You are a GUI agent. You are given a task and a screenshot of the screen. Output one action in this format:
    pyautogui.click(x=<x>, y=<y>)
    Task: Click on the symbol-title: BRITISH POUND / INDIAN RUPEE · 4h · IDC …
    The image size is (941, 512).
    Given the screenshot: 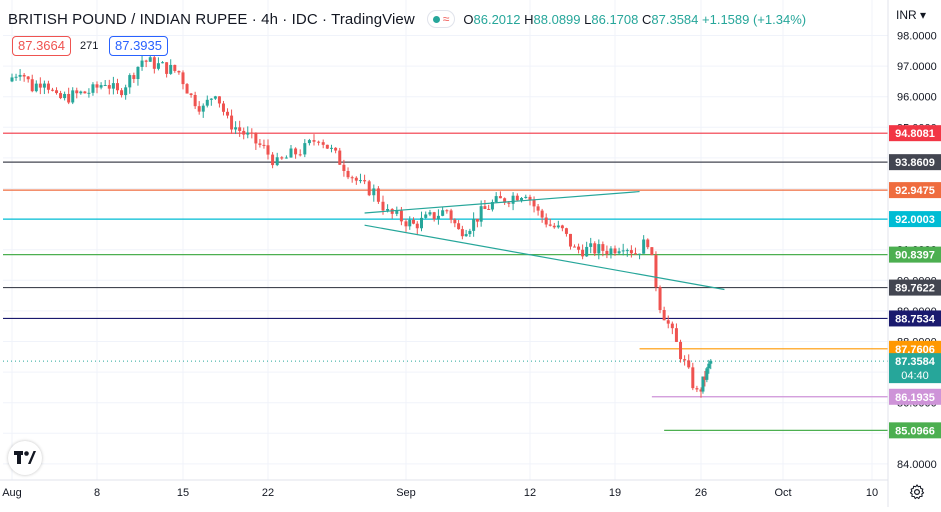 What is the action you would take?
    pyautogui.click(x=211, y=19)
    